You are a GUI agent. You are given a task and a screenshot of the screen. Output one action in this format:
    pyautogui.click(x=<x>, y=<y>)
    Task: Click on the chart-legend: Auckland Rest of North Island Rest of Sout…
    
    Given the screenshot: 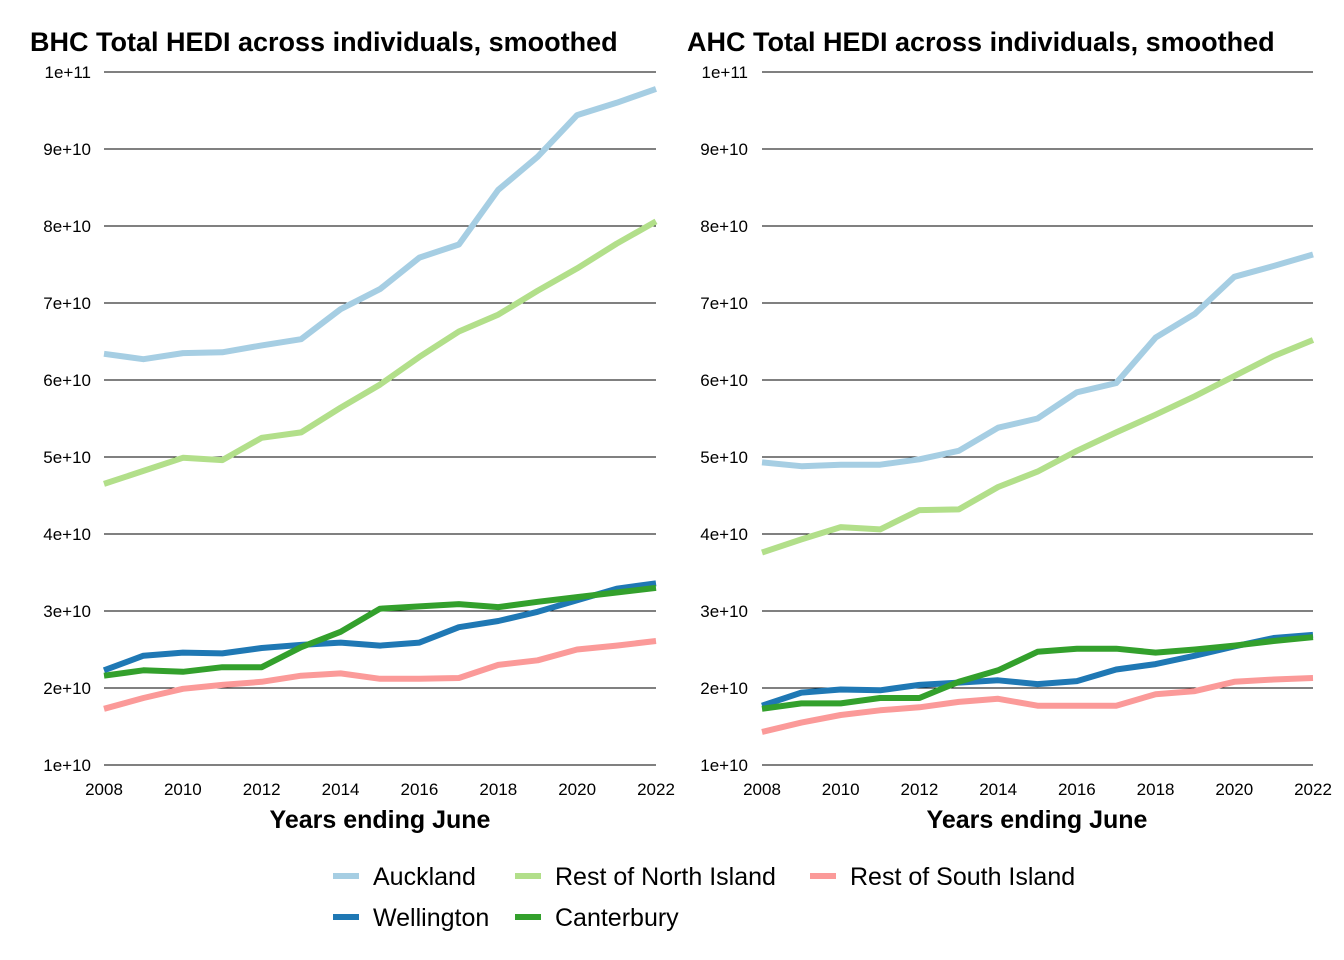 What is the action you would take?
    pyautogui.click(x=704, y=897)
    